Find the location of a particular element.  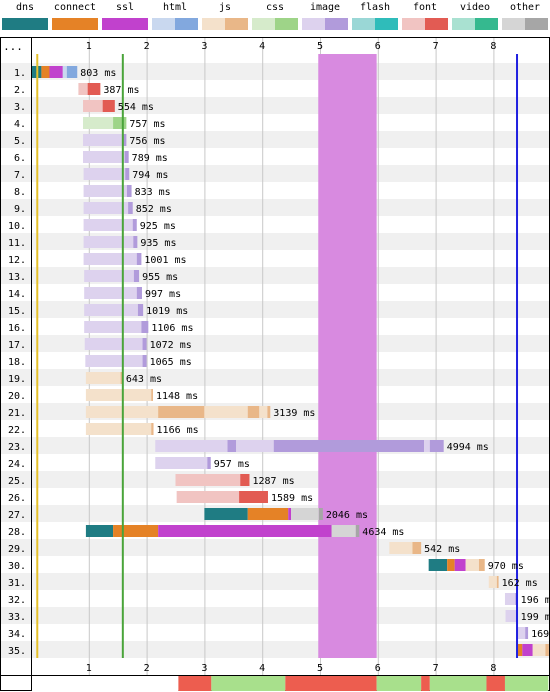

legend-item-video: video is located at coordinates (475, 17).